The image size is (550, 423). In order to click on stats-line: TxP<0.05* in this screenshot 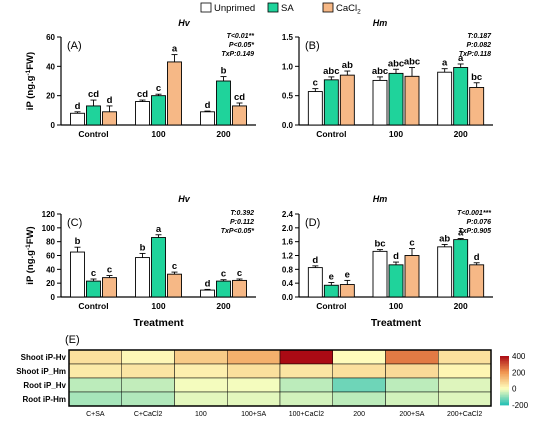, I will do `click(238, 231)`.